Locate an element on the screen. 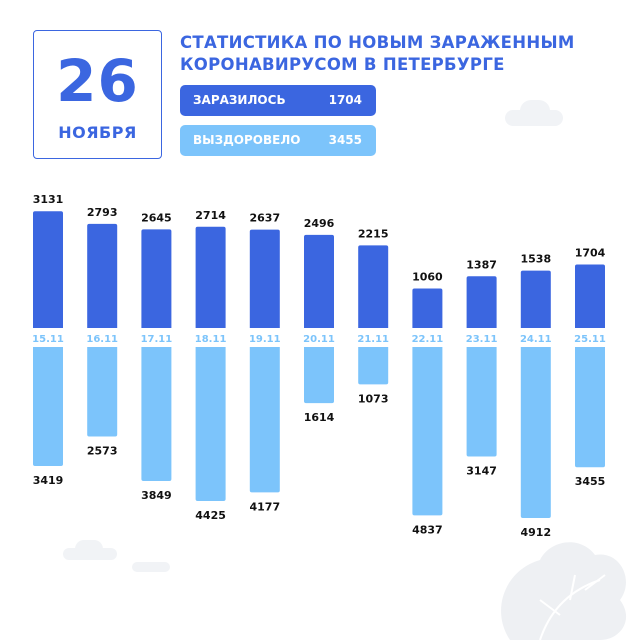  data-label-recovered: 3147 is located at coordinates (481, 471).